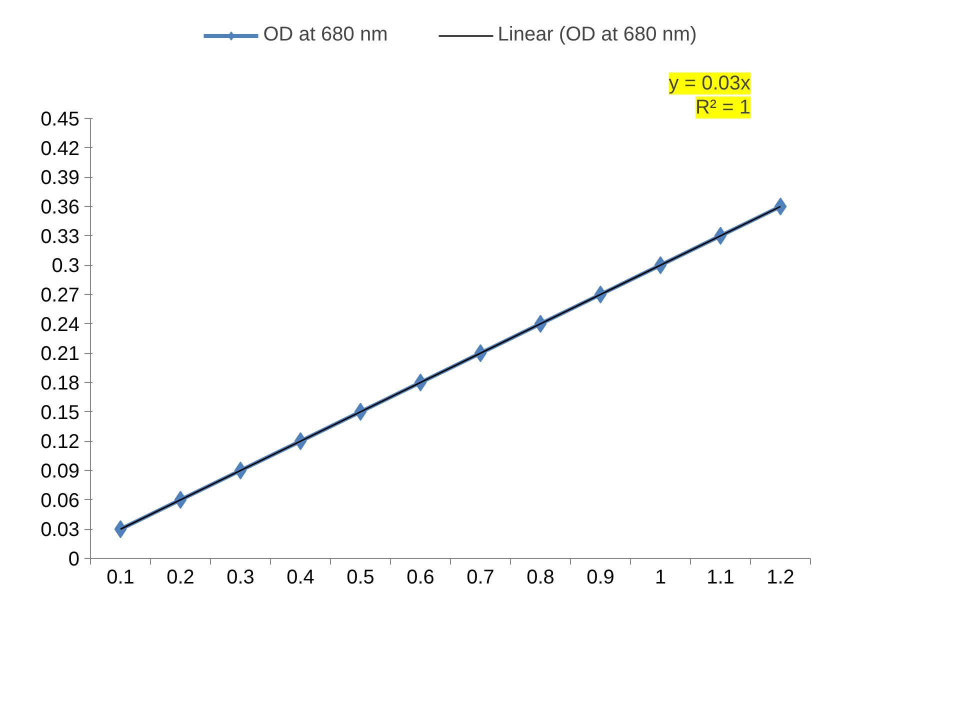 The width and height of the screenshot is (954, 704). I want to click on y-tick-label: 0.27, so click(60, 295).